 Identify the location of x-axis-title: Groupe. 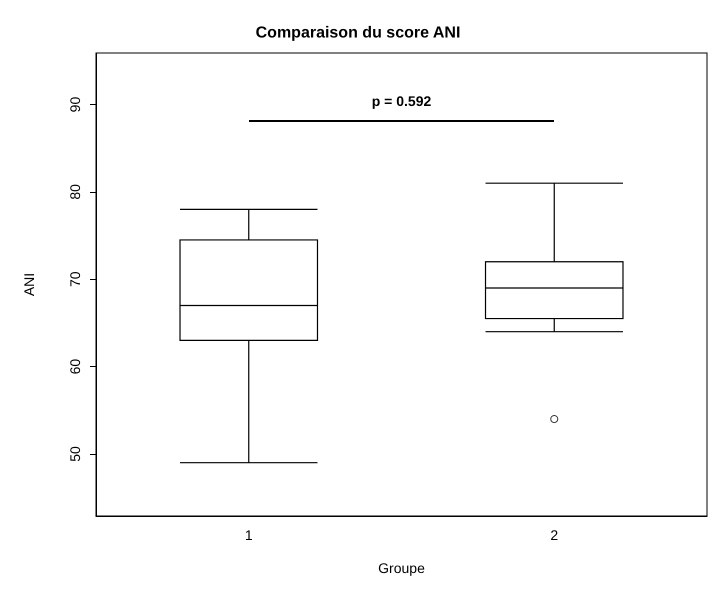
(402, 568).